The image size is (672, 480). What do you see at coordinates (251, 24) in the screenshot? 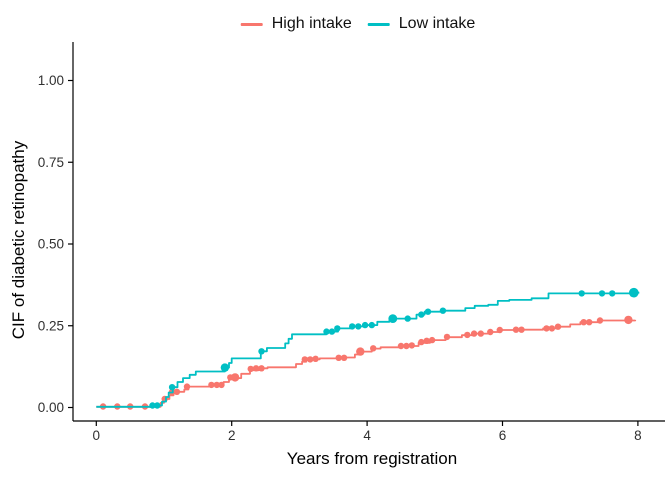
I see `high-intake-line-key-icon` at bounding box center [251, 24].